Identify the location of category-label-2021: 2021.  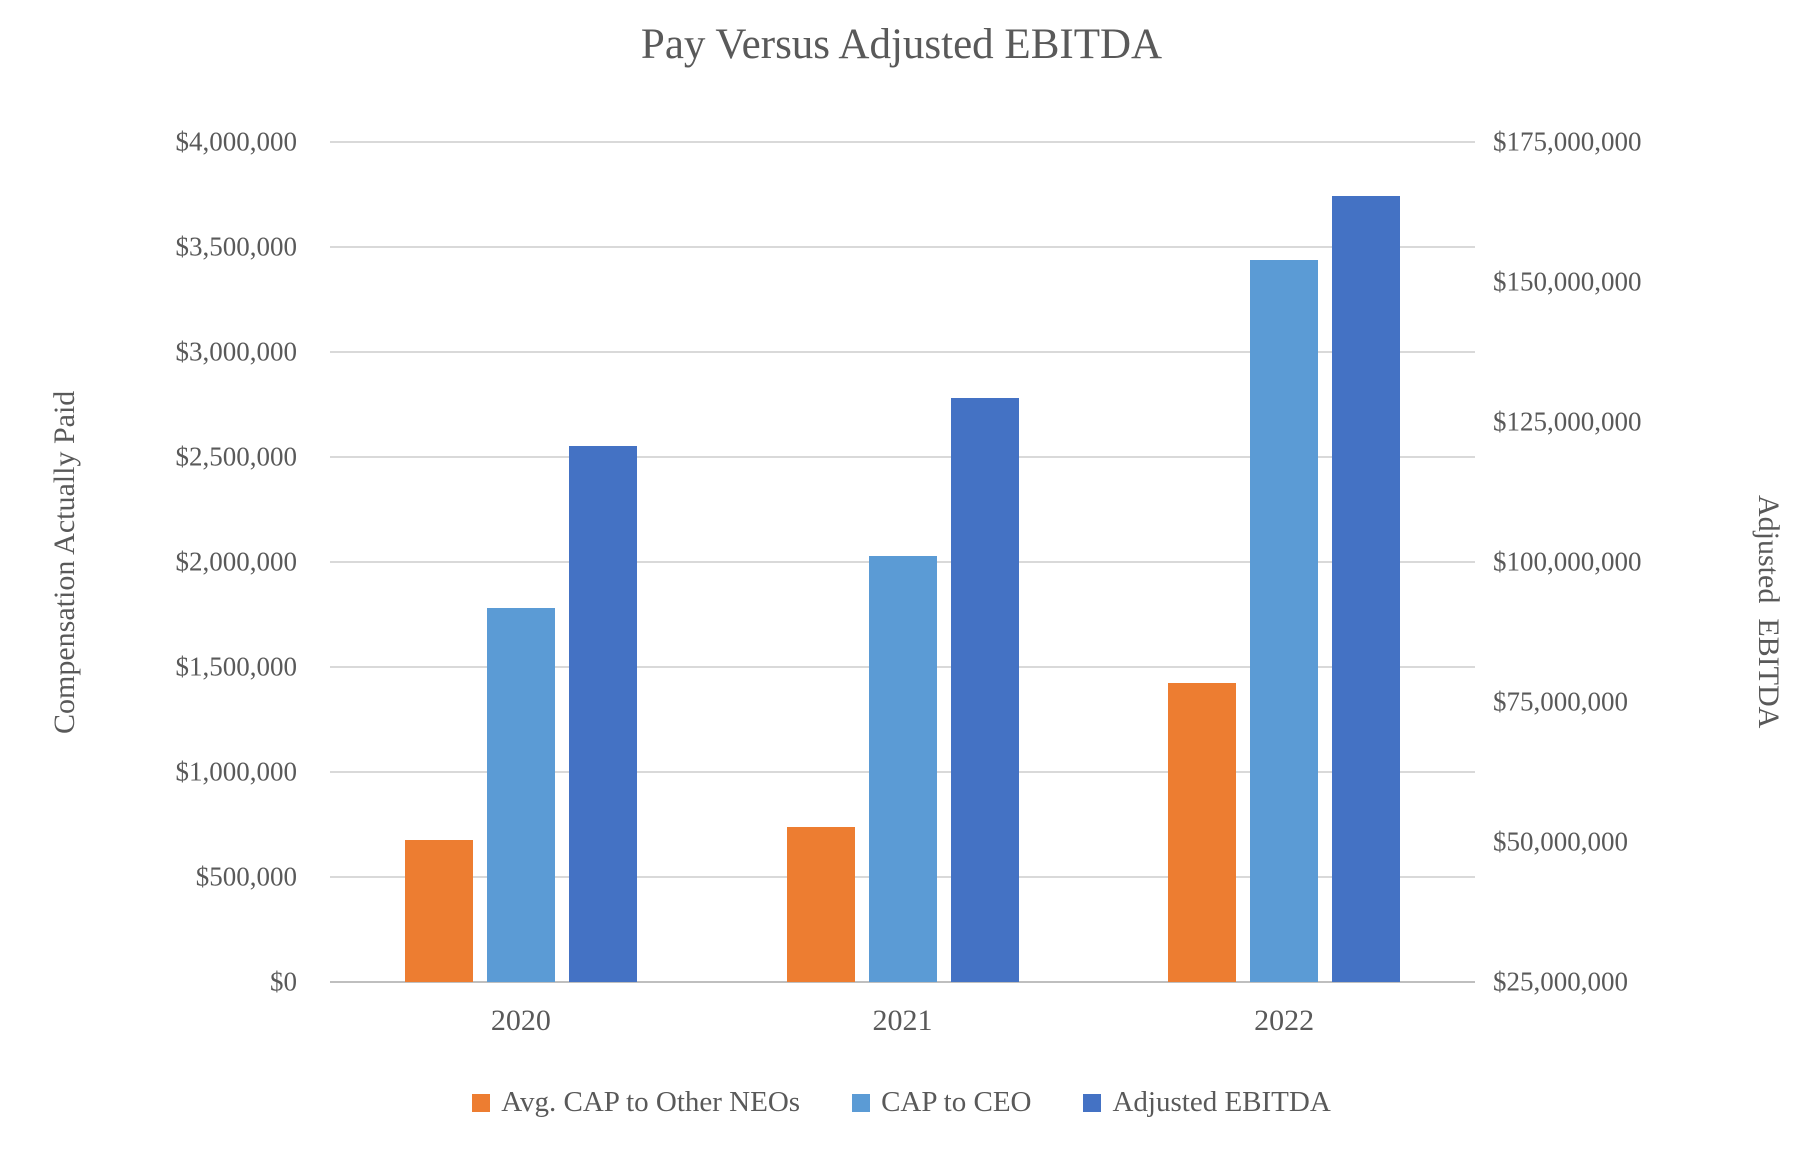
(902, 1020).